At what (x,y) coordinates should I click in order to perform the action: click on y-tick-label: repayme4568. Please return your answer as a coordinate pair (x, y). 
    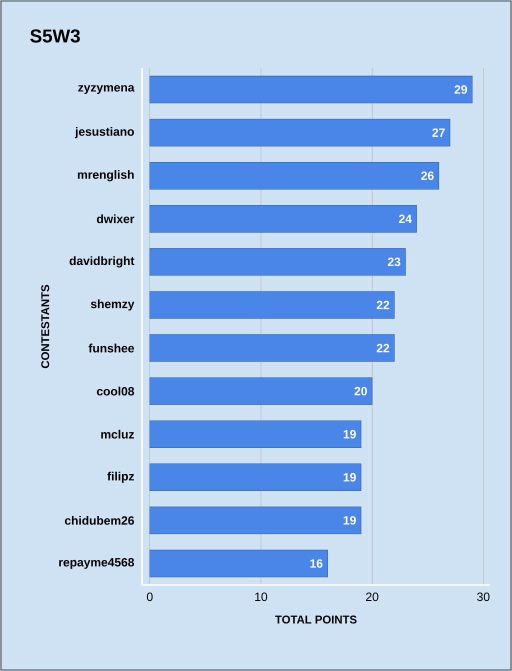
    Looking at the image, I should click on (96, 563).